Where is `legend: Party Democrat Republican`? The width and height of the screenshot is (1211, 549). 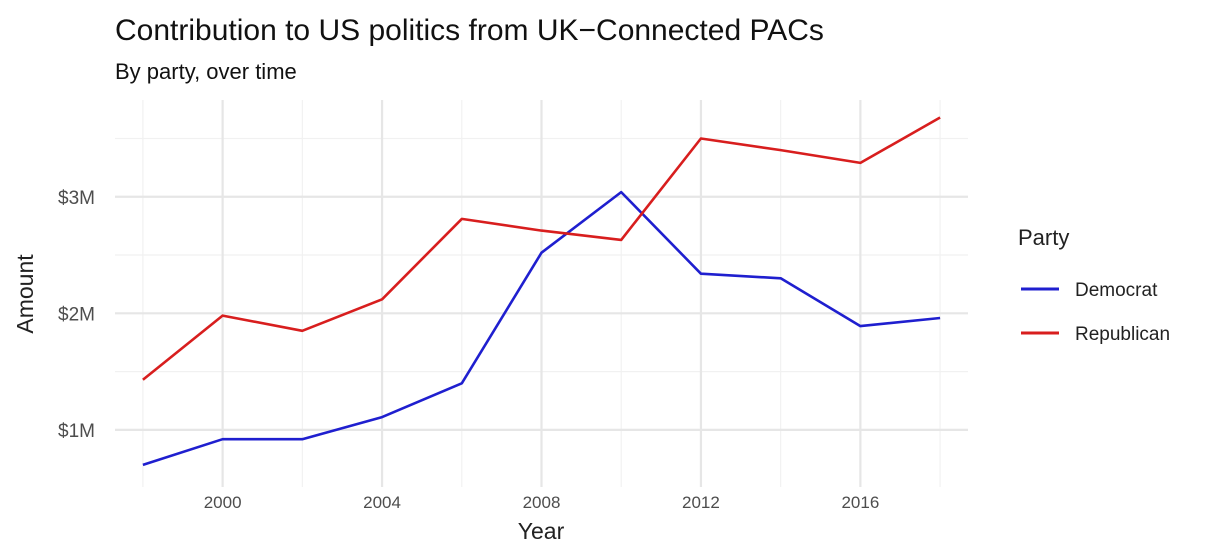 legend: Party Democrat Republican is located at coordinates (1094, 285).